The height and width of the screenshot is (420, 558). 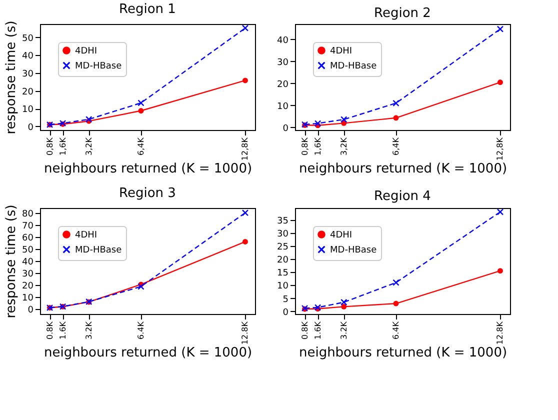 What do you see at coordinates (402, 13) in the screenshot?
I see `chart-title: Region 2` at bounding box center [402, 13].